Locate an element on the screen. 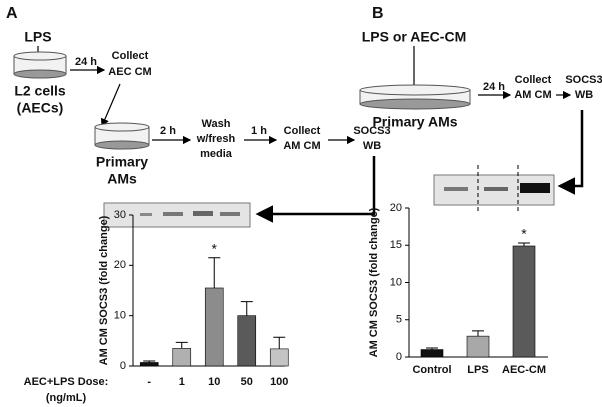 This screenshot has height=407, width=602. time: 1 h is located at coordinates (259, 131).